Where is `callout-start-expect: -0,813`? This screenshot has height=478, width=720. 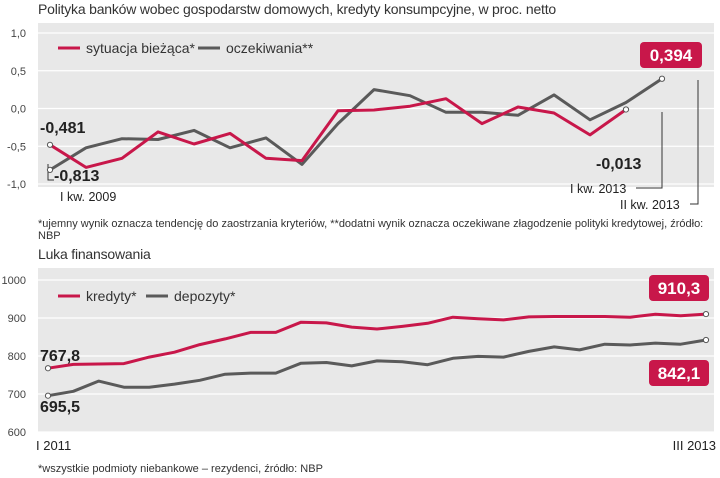 callout-start-expect: -0,813 is located at coordinates (76, 176).